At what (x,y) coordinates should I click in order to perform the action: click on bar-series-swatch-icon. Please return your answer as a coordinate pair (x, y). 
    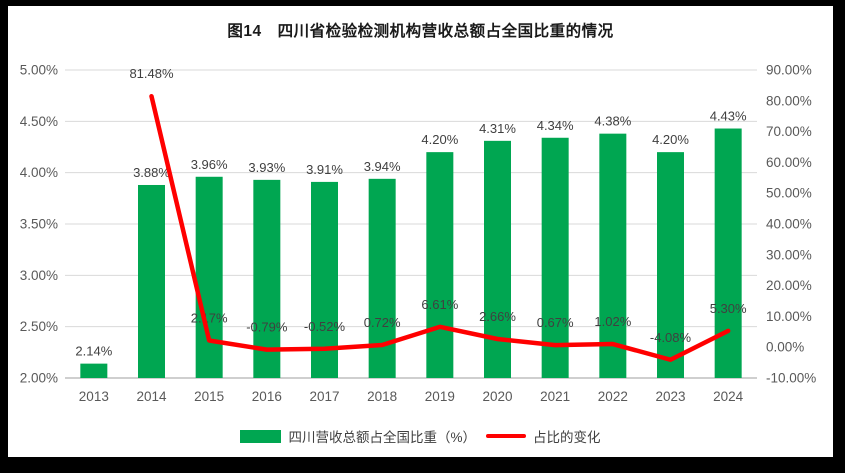
    Looking at the image, I should click on (261, 436).